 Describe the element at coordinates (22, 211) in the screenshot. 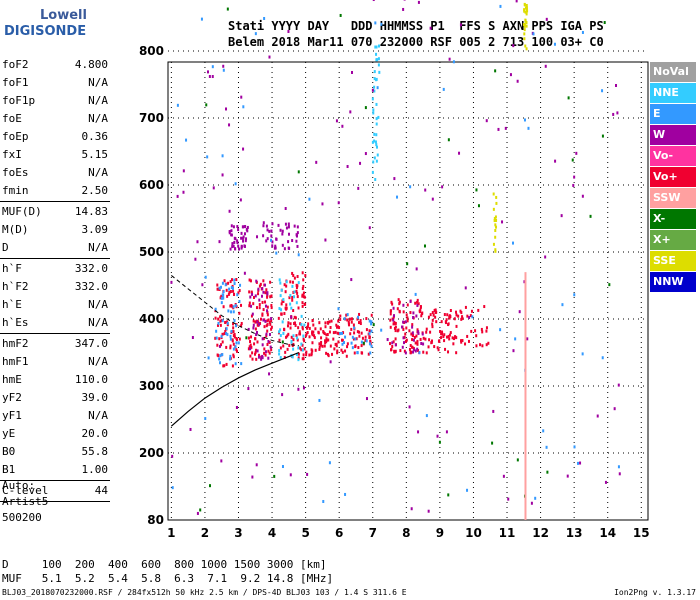

I see `param-name: MUF(D)` at that location.